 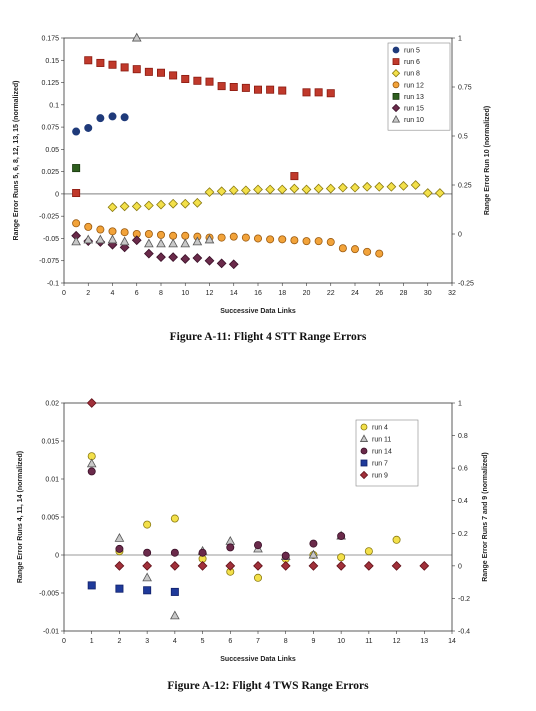 I want to click on a11-x-tick-label: 6, so click(x=137, y=293).